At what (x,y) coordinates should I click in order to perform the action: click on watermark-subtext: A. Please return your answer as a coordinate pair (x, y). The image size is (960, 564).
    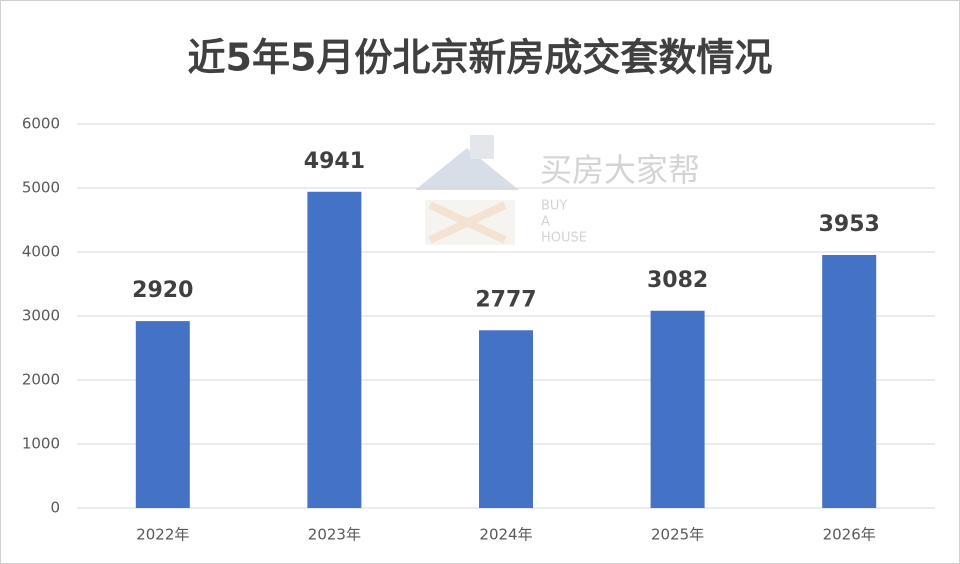
    Looking at the image, I should click on (545, 222).